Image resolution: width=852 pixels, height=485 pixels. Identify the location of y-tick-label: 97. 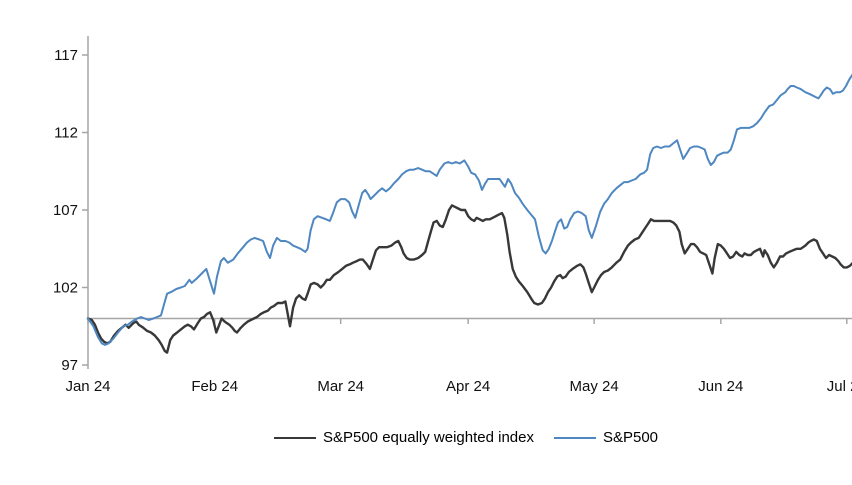
(69, 365).